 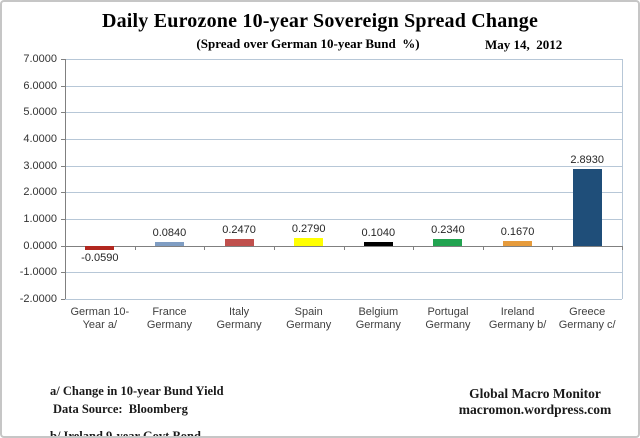 I want to click on bar-value-label: 0.2340, so click(x=448, y=230).